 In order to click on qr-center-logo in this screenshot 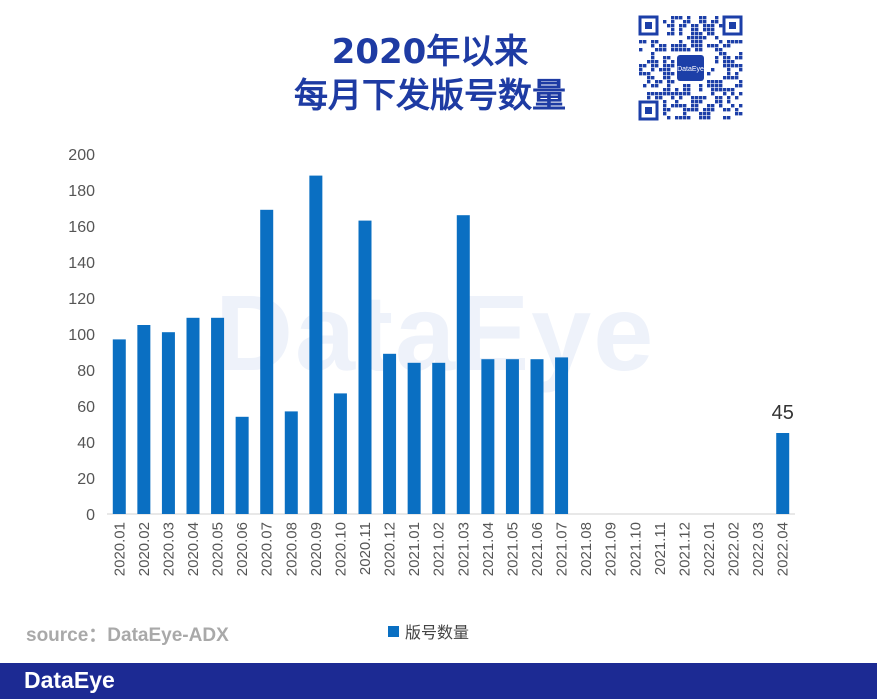, I will do `click(690, 68)`.